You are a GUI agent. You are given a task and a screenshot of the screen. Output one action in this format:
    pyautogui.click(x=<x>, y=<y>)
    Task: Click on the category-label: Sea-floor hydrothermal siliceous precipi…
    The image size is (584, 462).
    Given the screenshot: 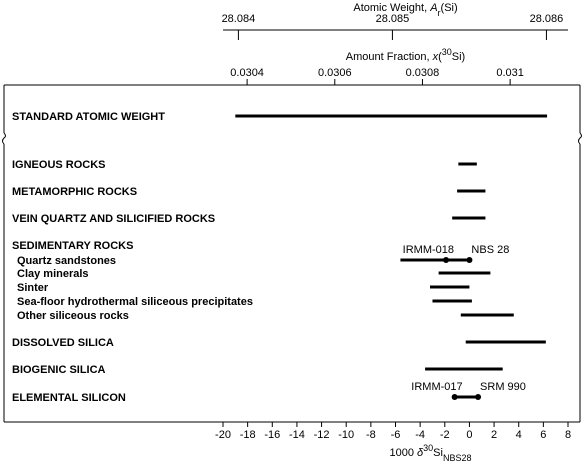 What is the action you would take?
    pyautogui.click(x=135, y=302)
    